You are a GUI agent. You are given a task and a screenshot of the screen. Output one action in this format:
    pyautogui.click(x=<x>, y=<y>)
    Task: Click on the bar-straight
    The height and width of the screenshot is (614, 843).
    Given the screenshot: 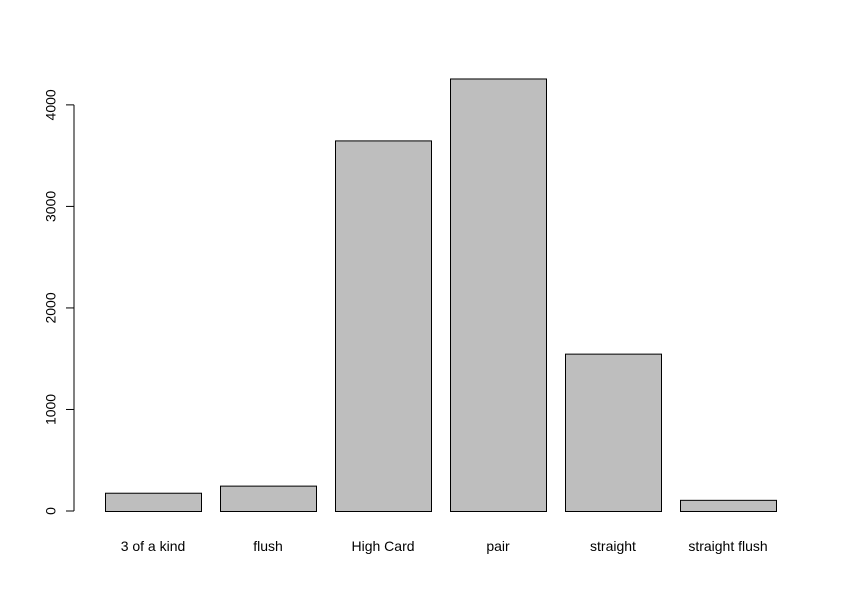 What is the action you would take?
    pyautogui.click(x=613, y=433)
    